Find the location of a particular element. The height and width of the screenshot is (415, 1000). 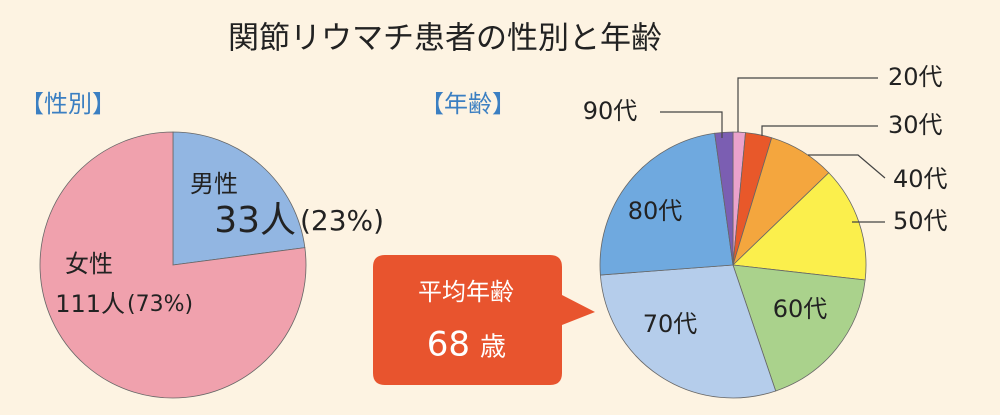

slice-label: 60代 is located at coordinates (800, 309).